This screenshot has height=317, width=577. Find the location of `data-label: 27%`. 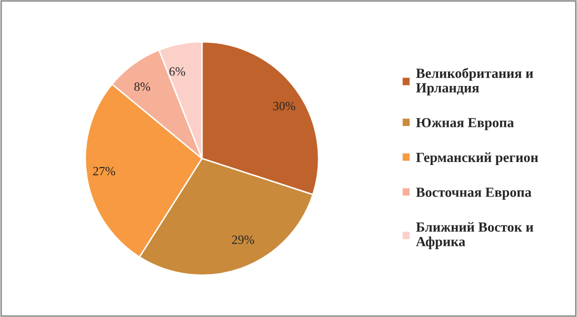

data-label: 27% is located at coordinates (104, 171).